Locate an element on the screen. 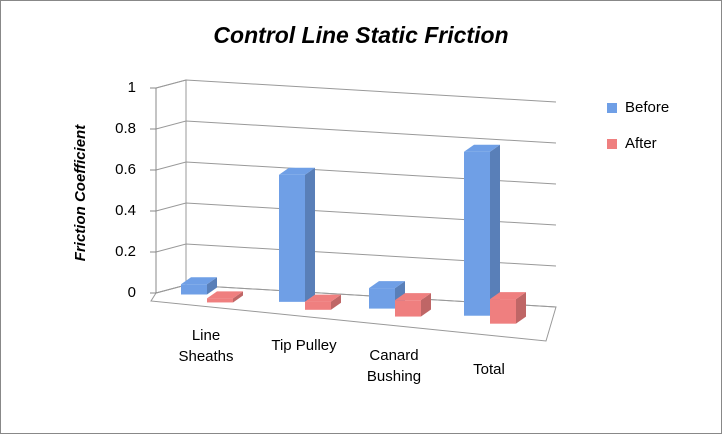  y-tick-label: 1 is located at coordinates (132, 87).